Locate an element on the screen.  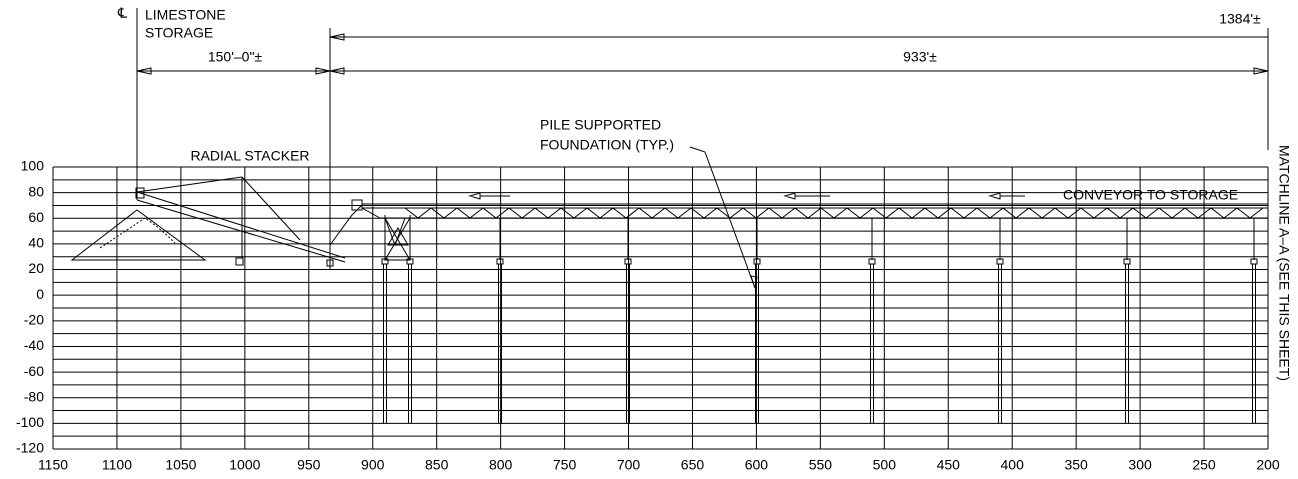
x-tick-label: 300 is located at coordinates (1140, 465).